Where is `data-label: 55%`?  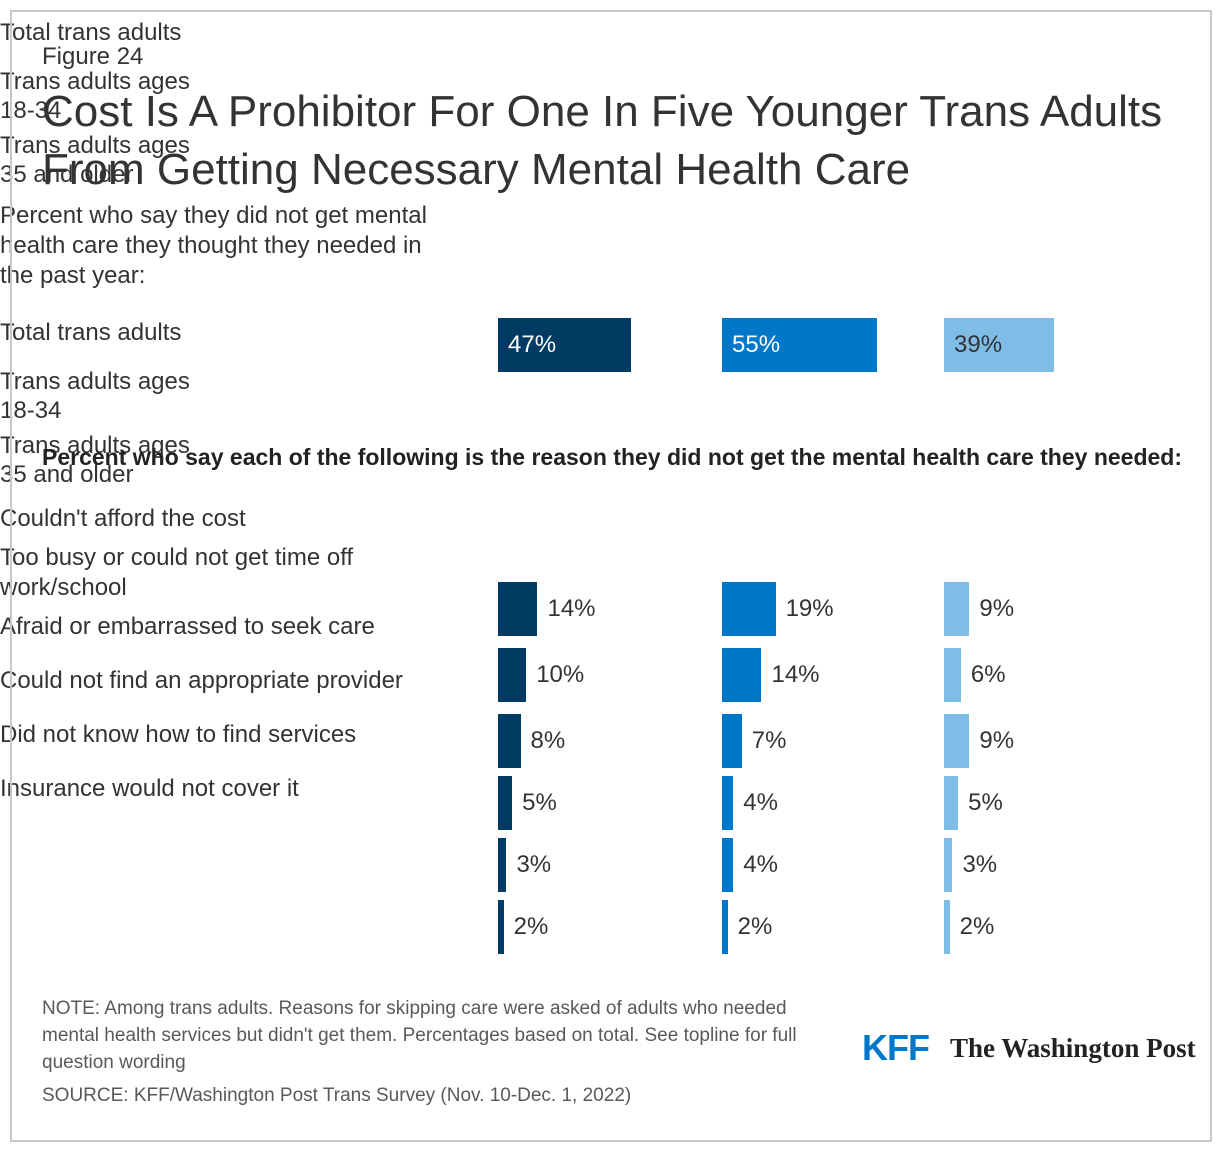 data-label: 55% is located at coordinates (756, 344).